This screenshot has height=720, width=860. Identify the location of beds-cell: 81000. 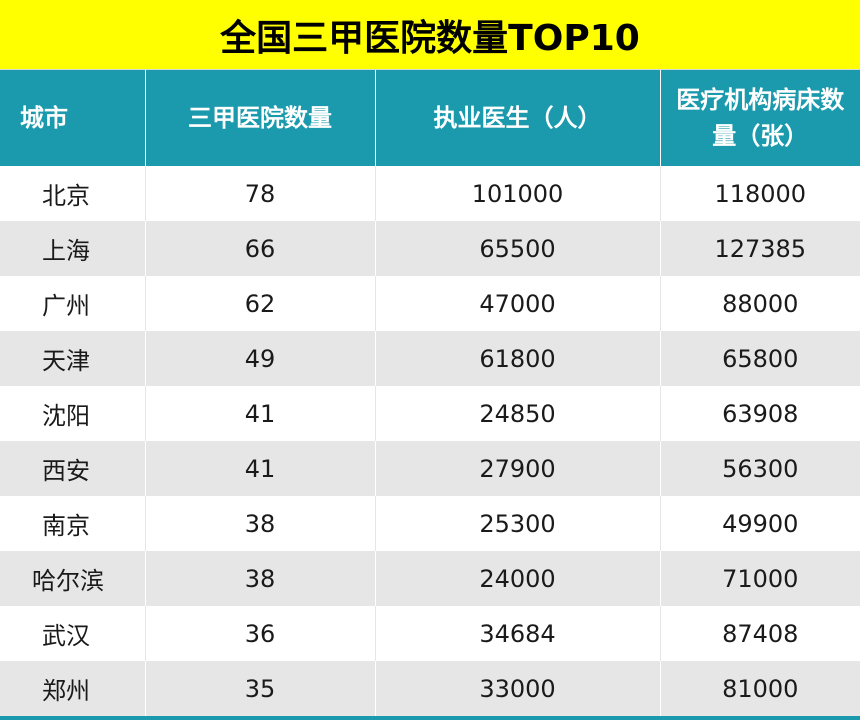
(760, 688).